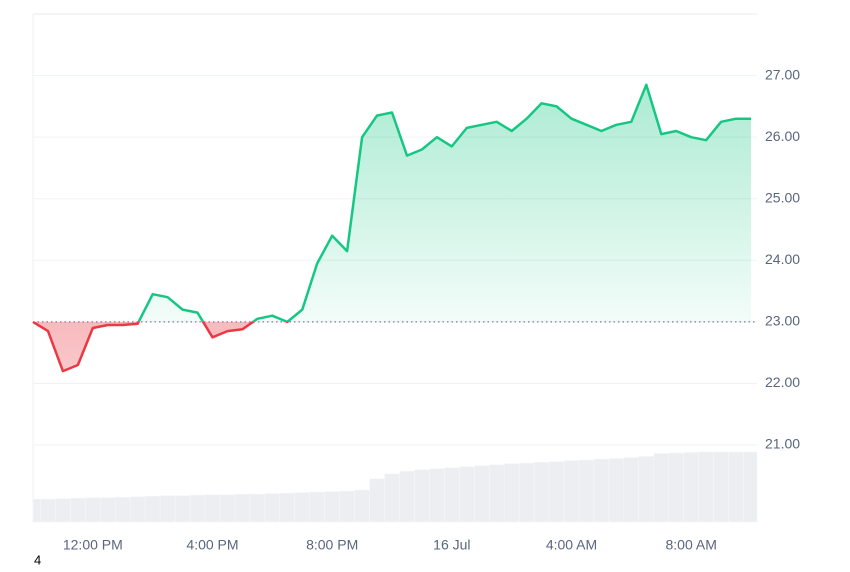 The height and width of the screenshot is (572, 850). I want to click on y-tick-label: 24.00, so click(782, 259).